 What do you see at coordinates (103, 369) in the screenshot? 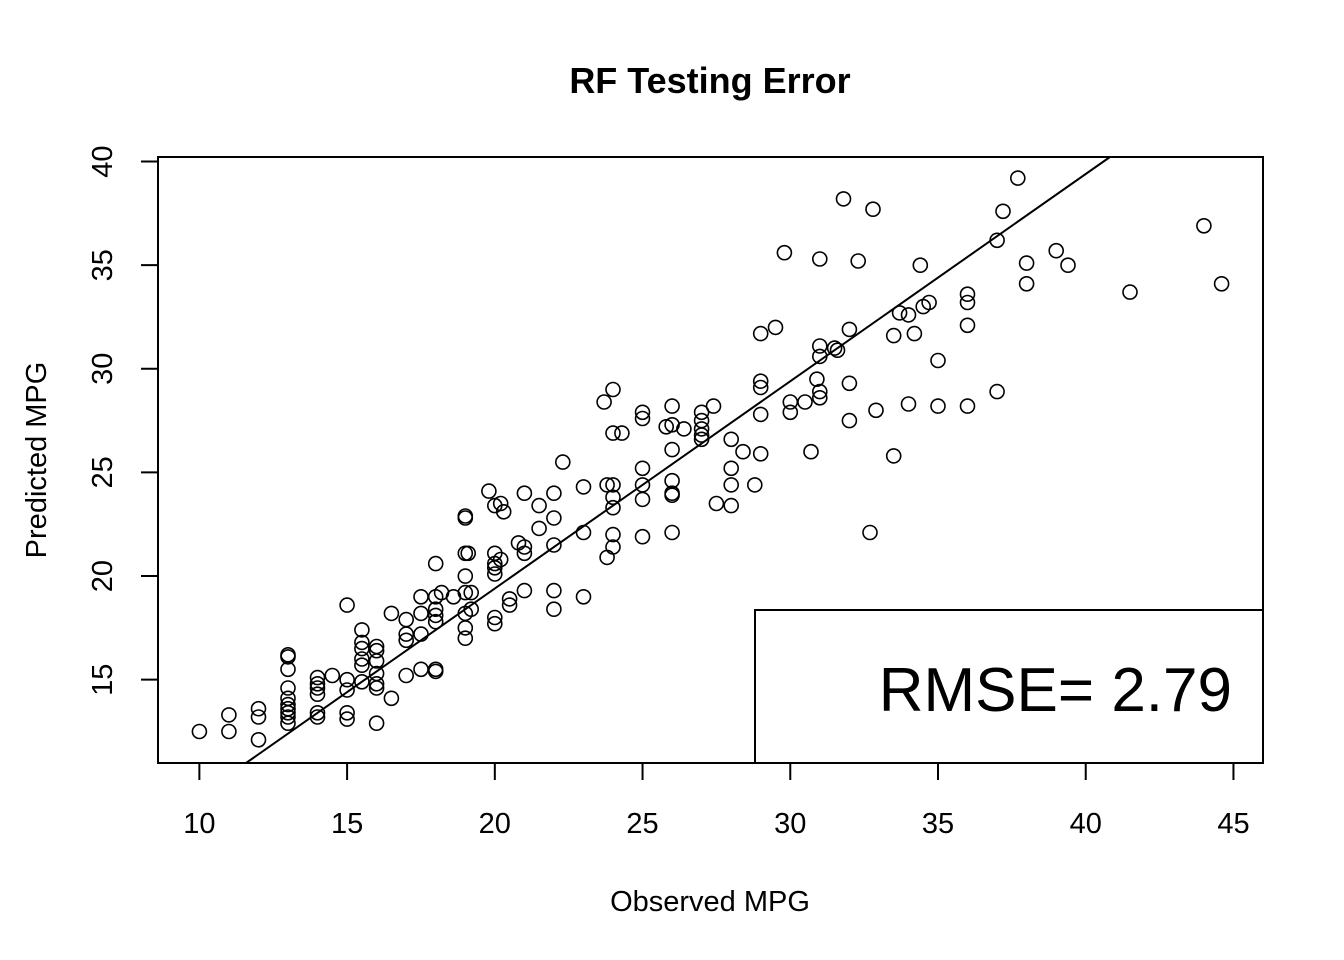
I see `y-tick-label: 30` at bounding box center [103, 369].